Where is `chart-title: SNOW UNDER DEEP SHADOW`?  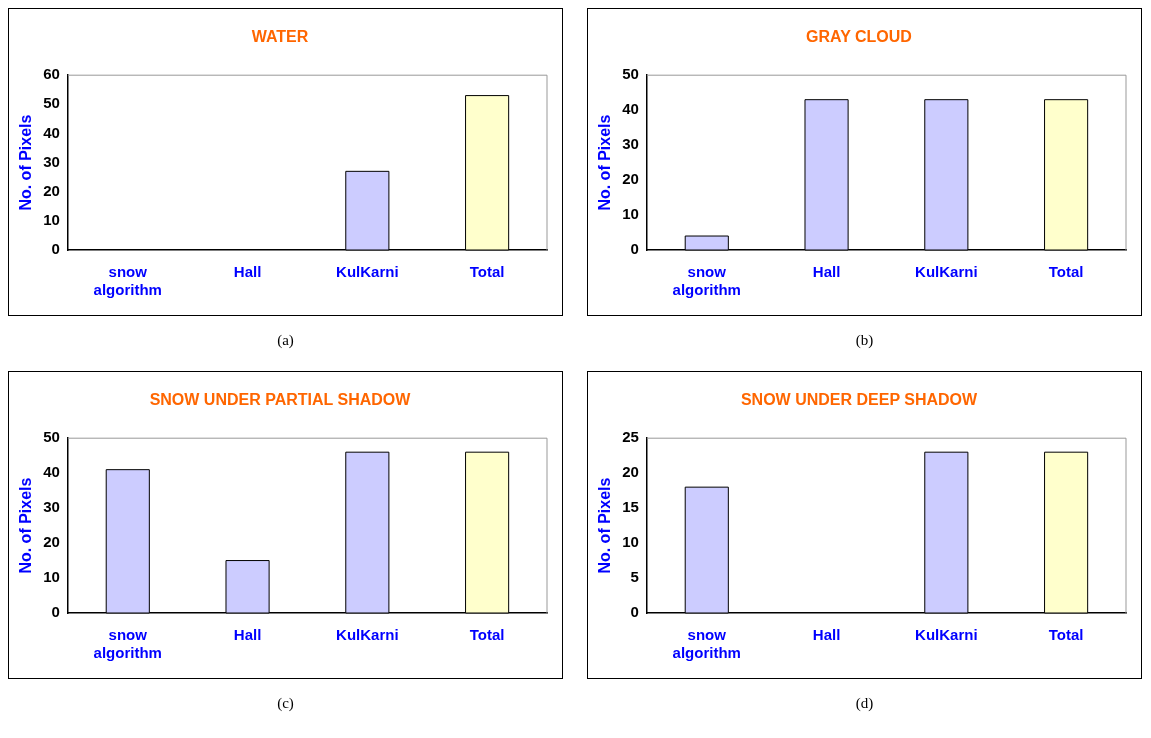 chart-title: SNOW UNDER DEEP SHADOW is located at coordinates (859, 400).